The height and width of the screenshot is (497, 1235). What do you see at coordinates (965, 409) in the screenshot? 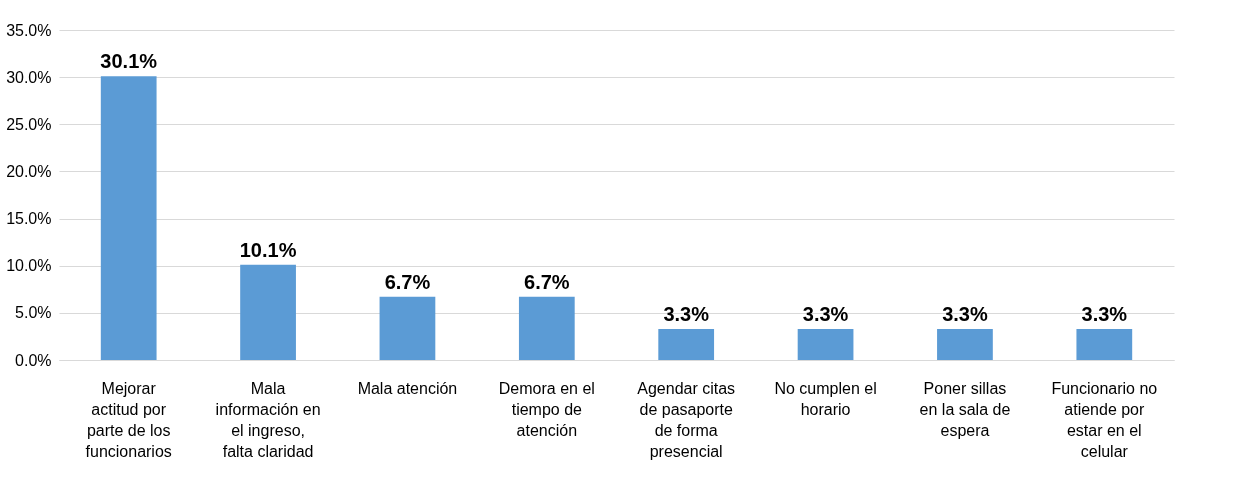
I see `x-tick-label: Poner sillas en la sala de espera` at bounding box center [965, 409].